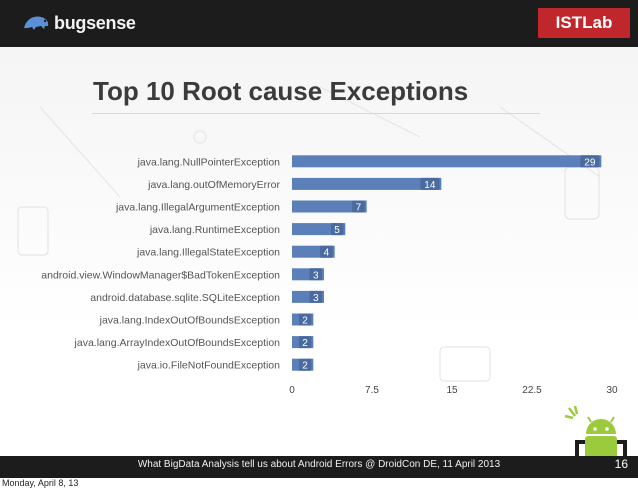 This screenshot has width=638, height=491. Describe the element at coordinates (36, 23) in the screenshot. I see `armadillo-icon` at that location.